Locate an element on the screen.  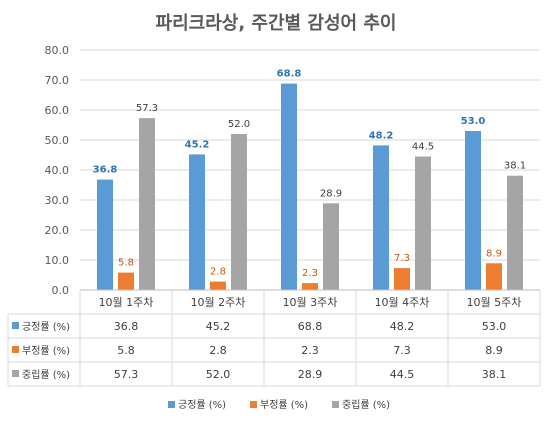
data-label: 2.3 is located at coordinates (310, 273).